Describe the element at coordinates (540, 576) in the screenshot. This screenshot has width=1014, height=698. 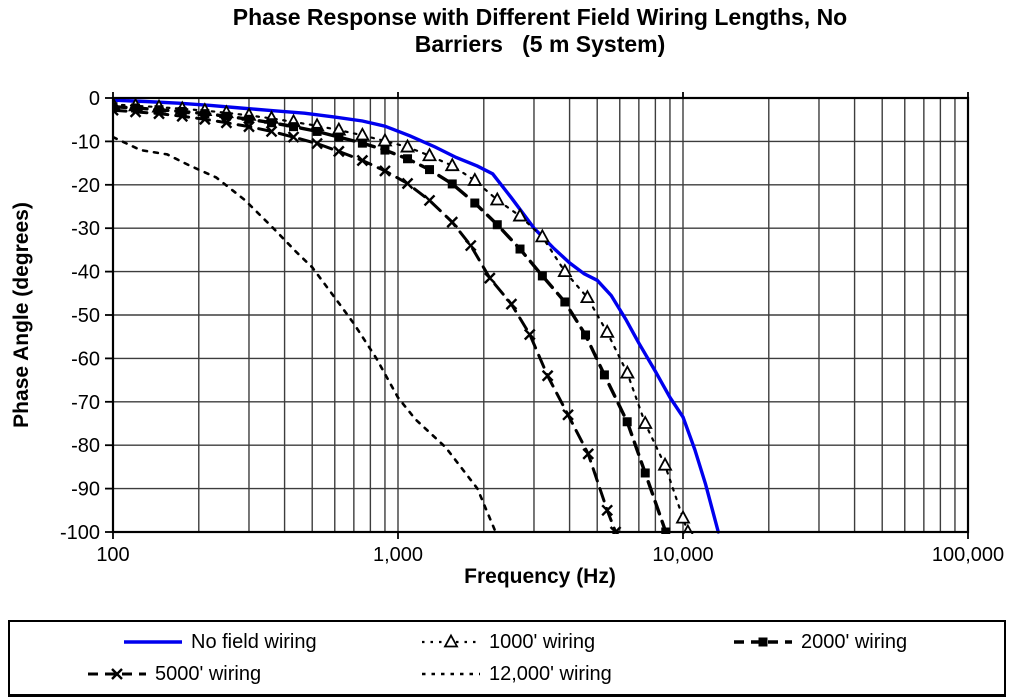
I see `x-axis-title: Frequency (Hz)` at that location.